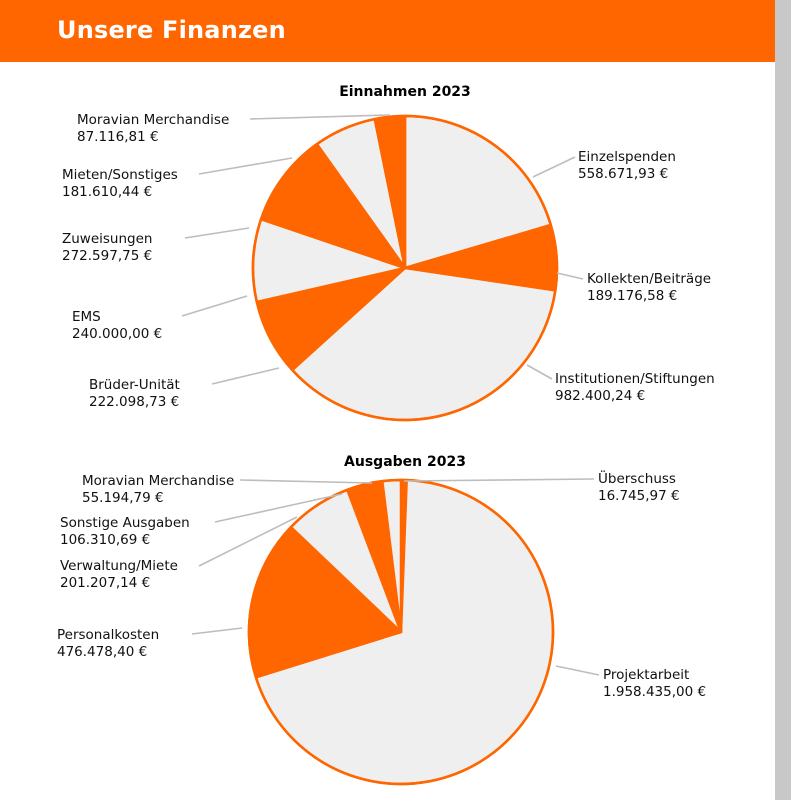  Describe the element at coordinates (107, 256) in the screenshot. I see `slice-value: 272.597,75 €` at that location.